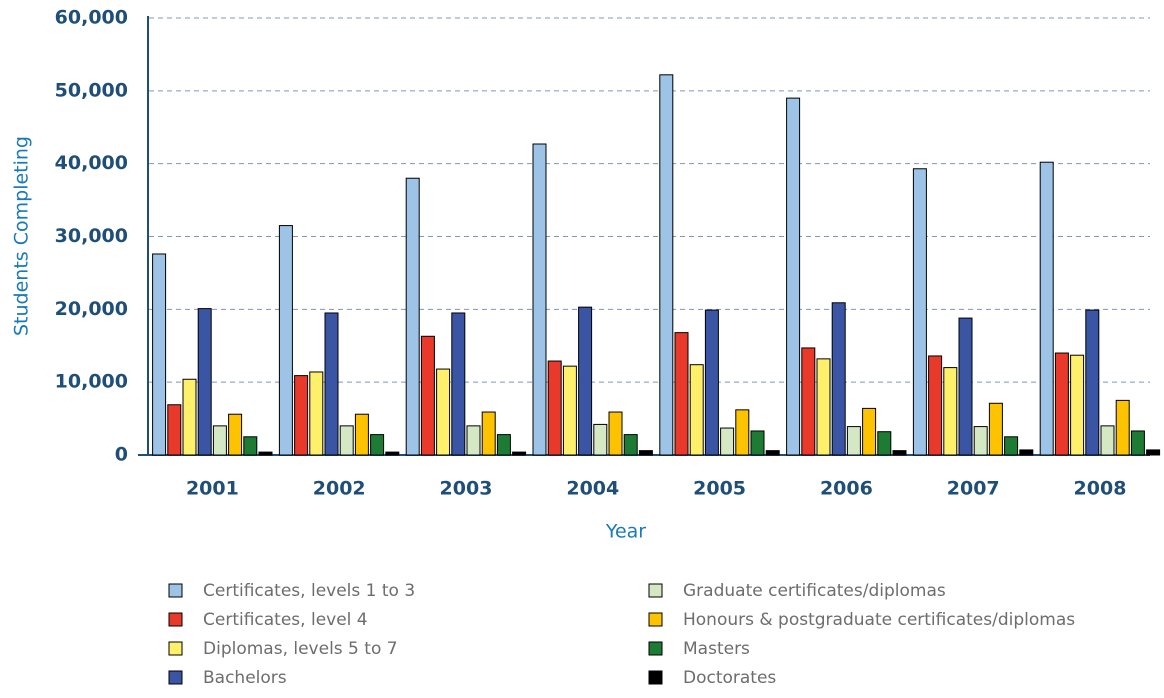  I want to click on x-tick-label: 2004, so click(592, 489).